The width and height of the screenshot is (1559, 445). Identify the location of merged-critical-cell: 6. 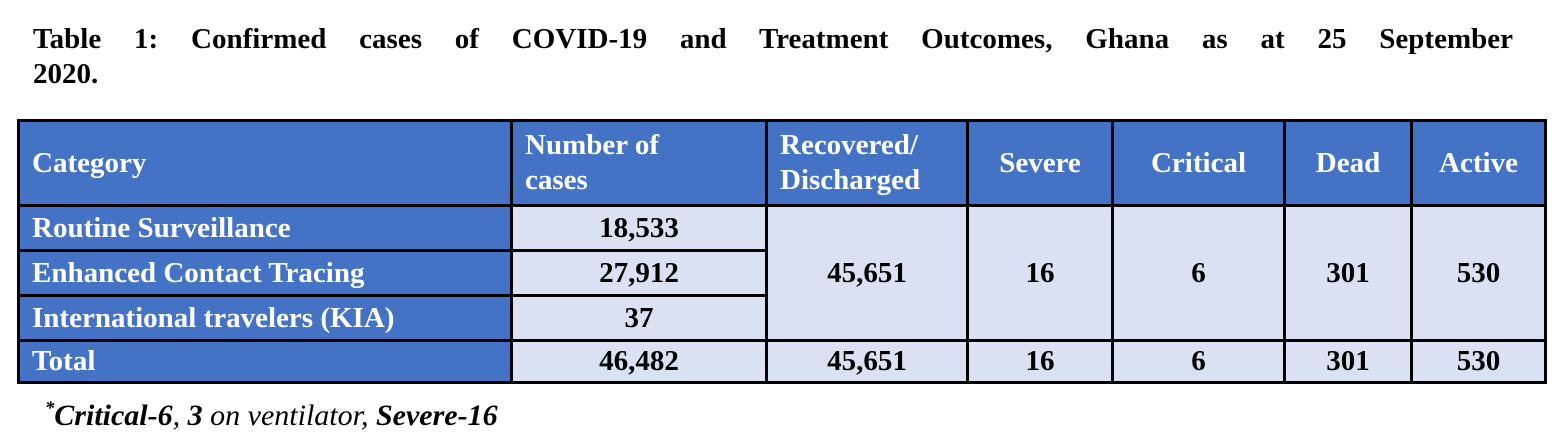
(1198, 273).